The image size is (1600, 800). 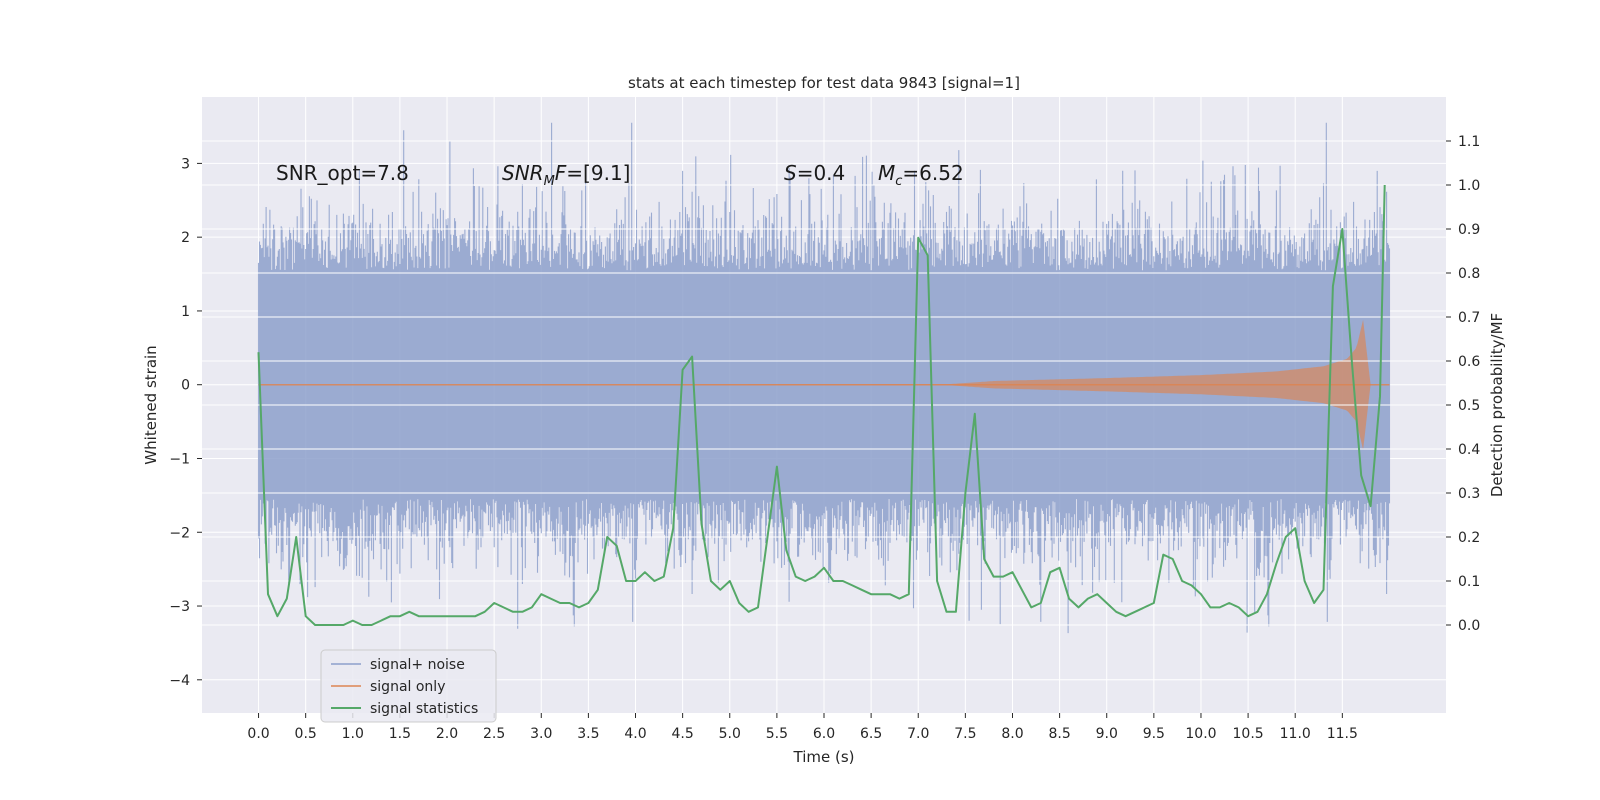 What do you see at coordinates (1497, 405) in the screenshot?
I see `y2-axis-label: Detection probability/MF` at bounding box center [1497, 405].